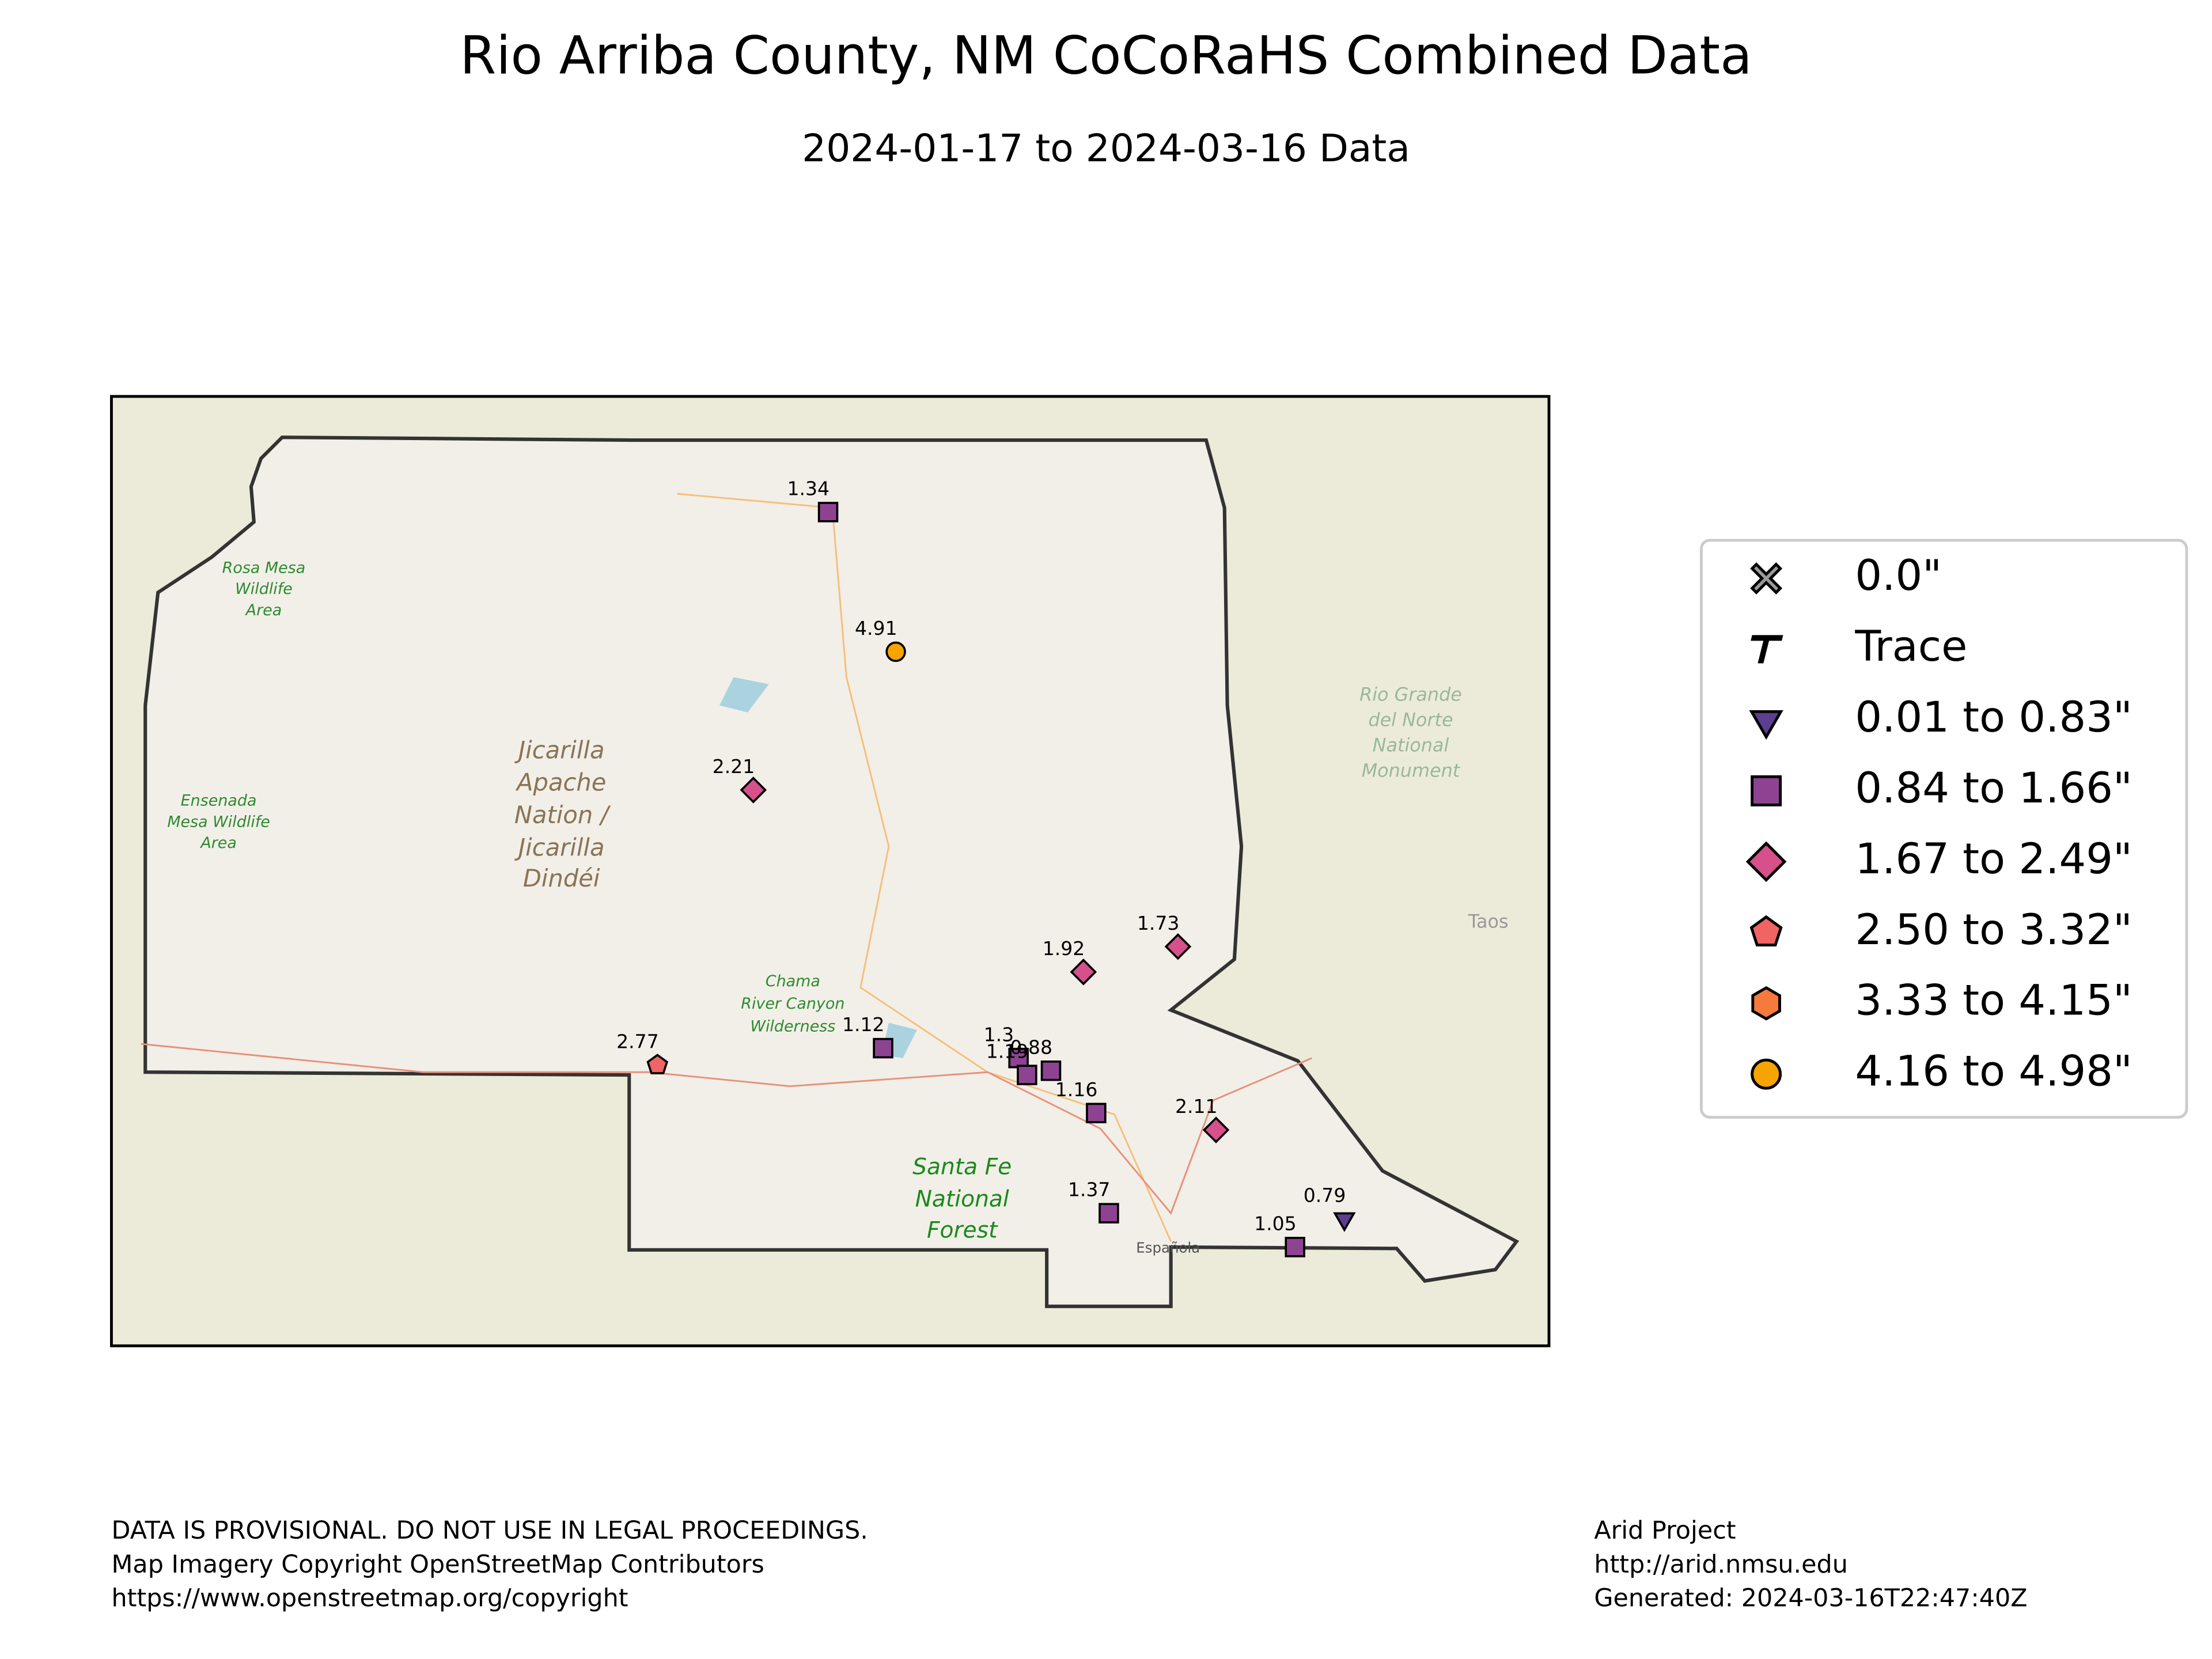 The height and width of the screenshot is (1659, 2212). What do you see at coordinates (1810, 1598) in the screenshot?
I see `footer-right: Generated: 2024-03-16T22:47:40Z` at bounding box center [1810, 1598].